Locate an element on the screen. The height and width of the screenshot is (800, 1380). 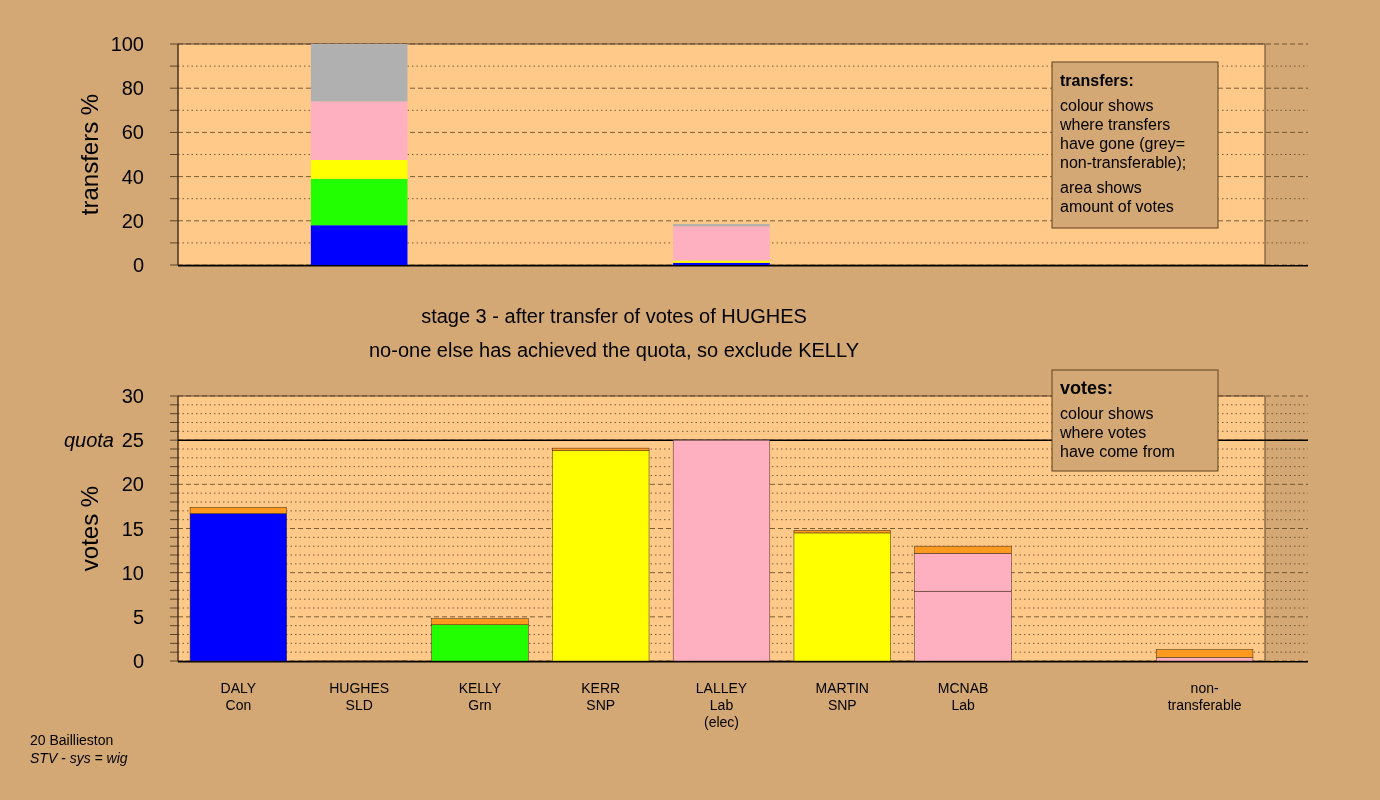
x-tick-label: HUGHES SLD is located at coordinates (359, 696).